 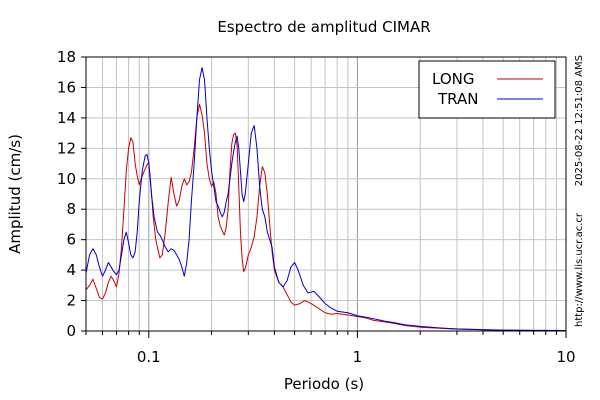 I want to click on y-tick-label: 0, so click(x=71, y=331).